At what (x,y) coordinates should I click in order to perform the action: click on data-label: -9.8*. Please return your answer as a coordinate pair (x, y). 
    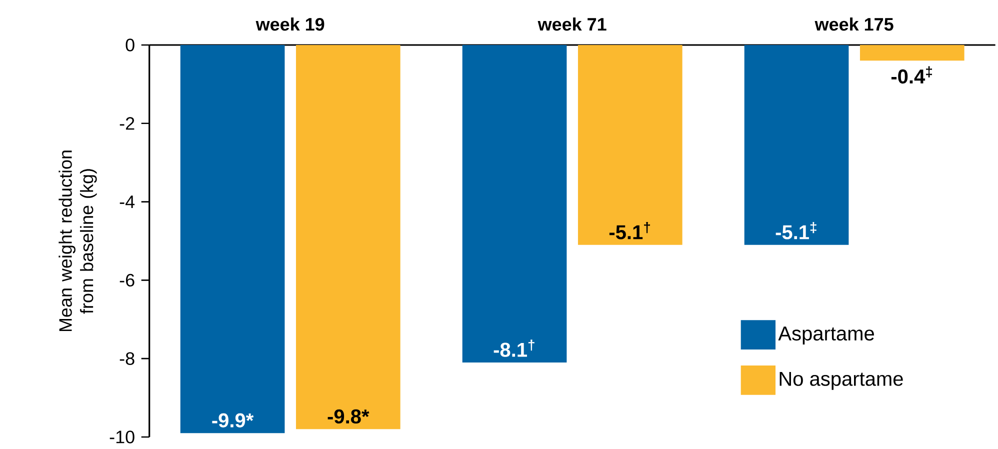
    Looking at the image, I should click on (349, 416).